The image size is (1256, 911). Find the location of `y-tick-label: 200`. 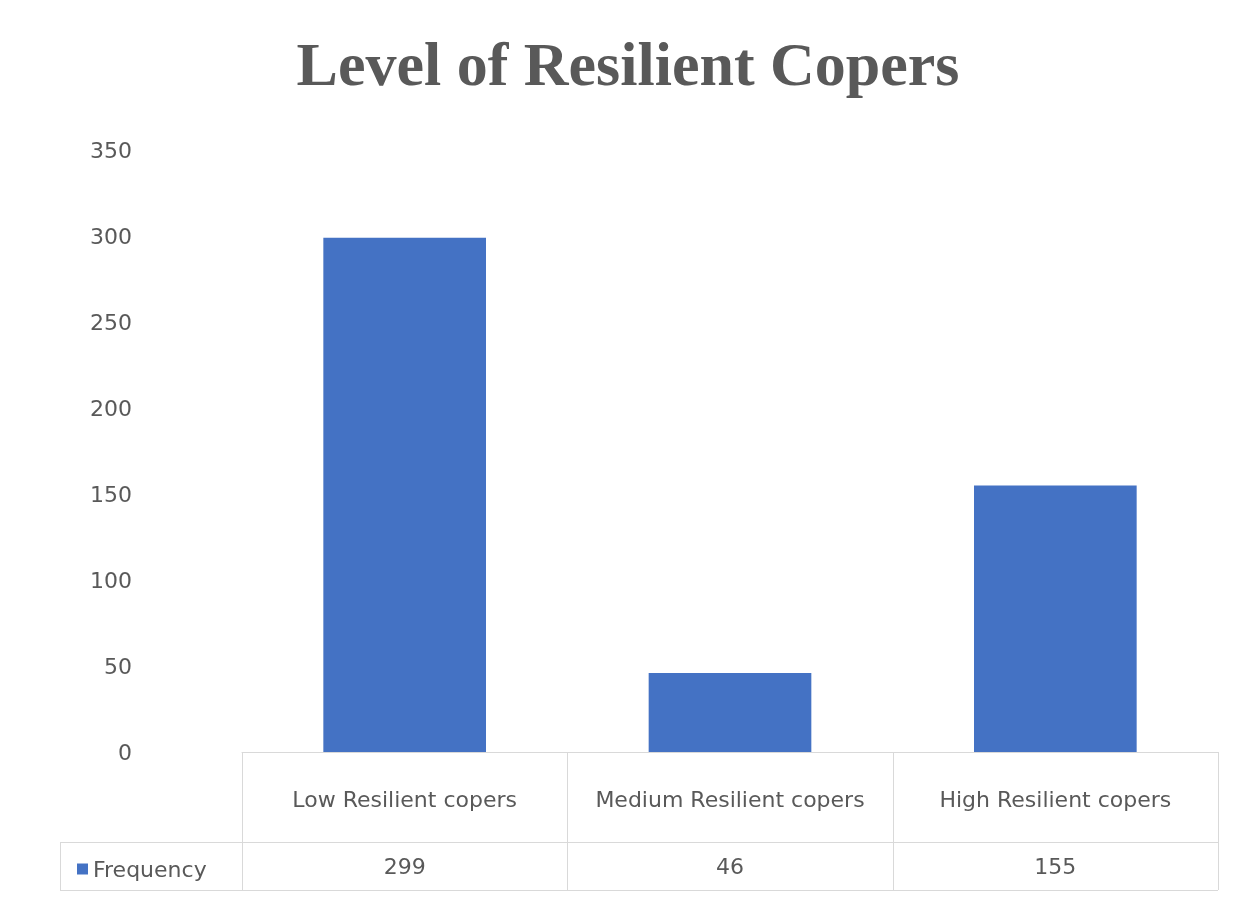

y-tick-label: 200 is located at coordinates (111, 408).